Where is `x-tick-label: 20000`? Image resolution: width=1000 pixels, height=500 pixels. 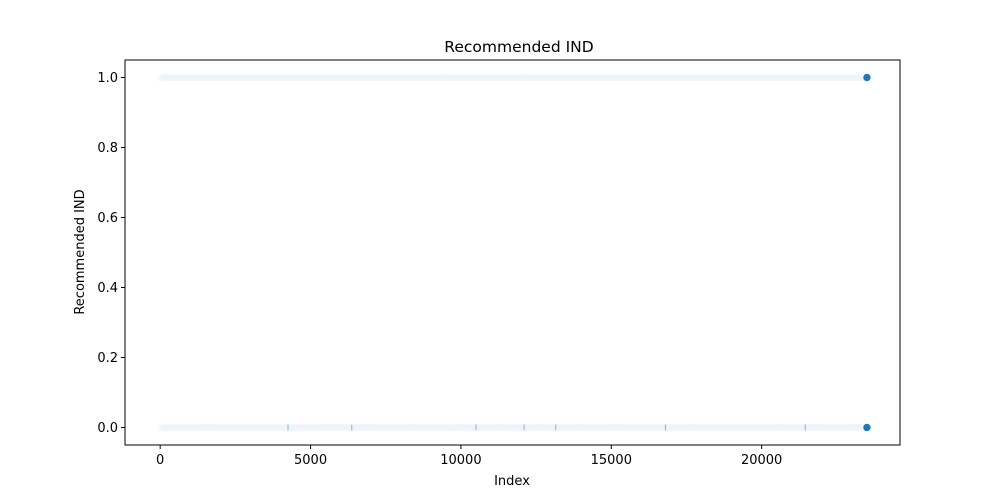 x-tick-label: 20000 is located at coordinates (761, 460).